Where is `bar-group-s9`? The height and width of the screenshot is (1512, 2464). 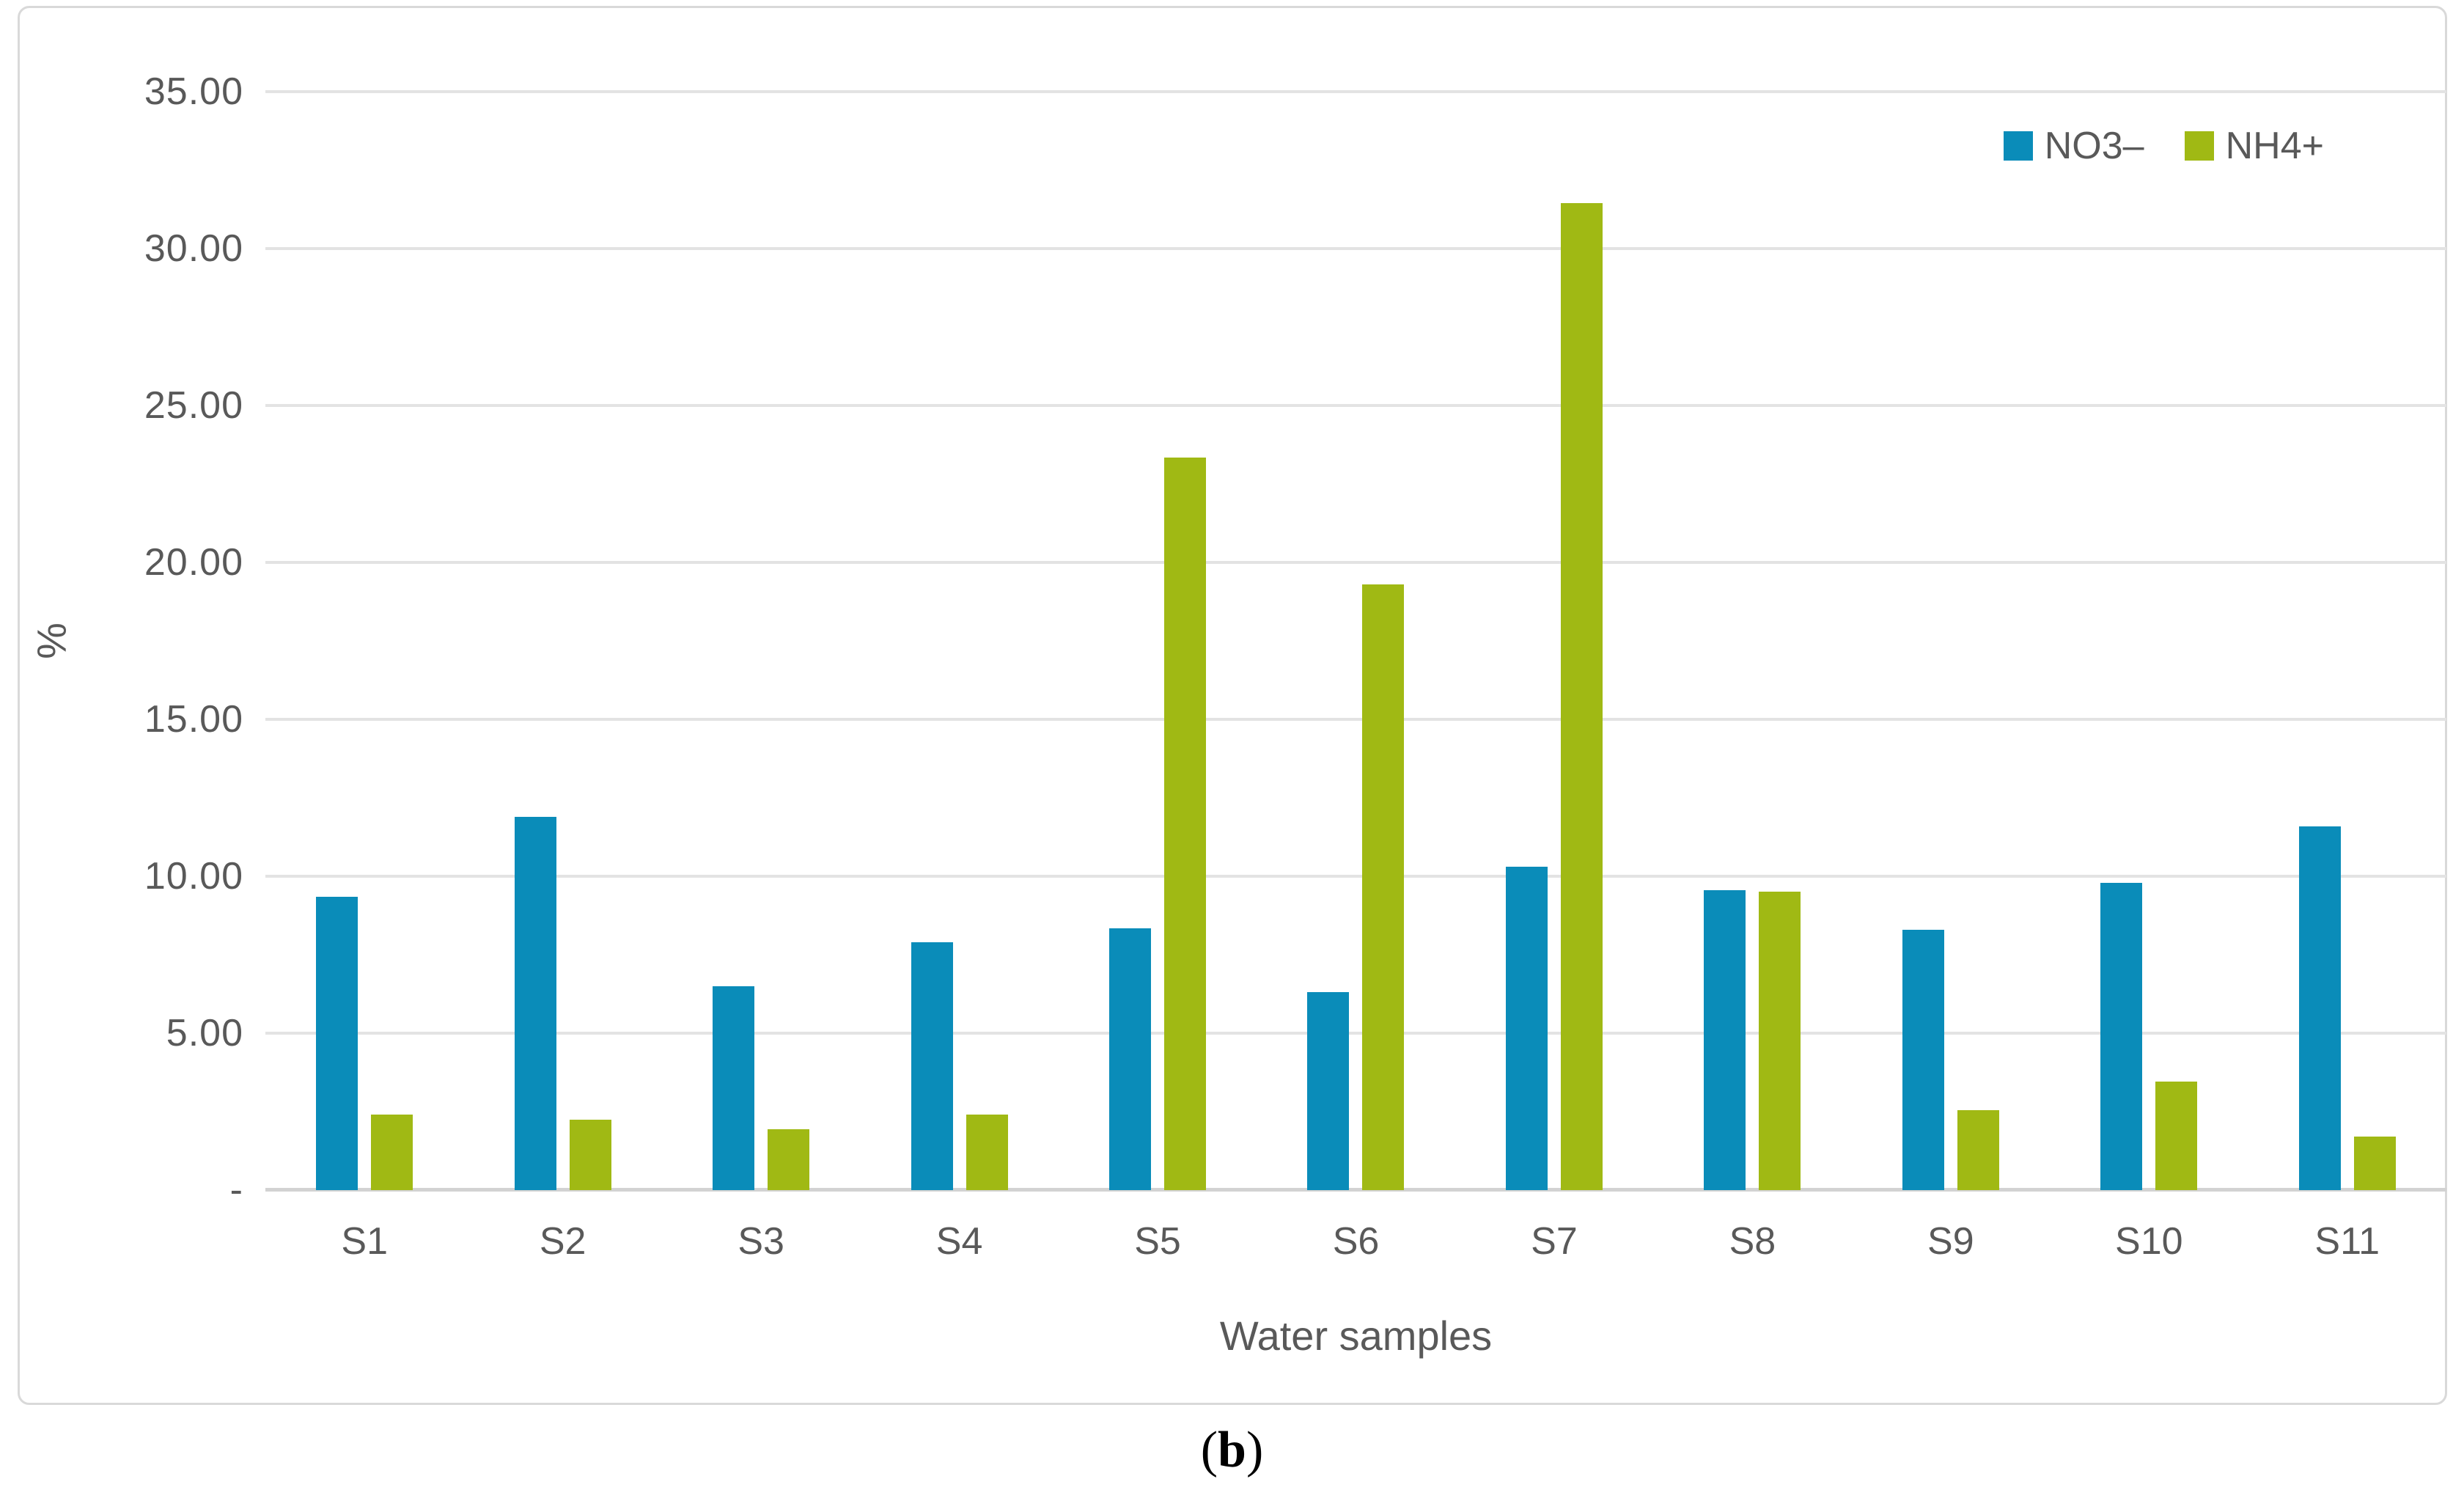
bar-group-s9 is located at coordinates (1951, 641).